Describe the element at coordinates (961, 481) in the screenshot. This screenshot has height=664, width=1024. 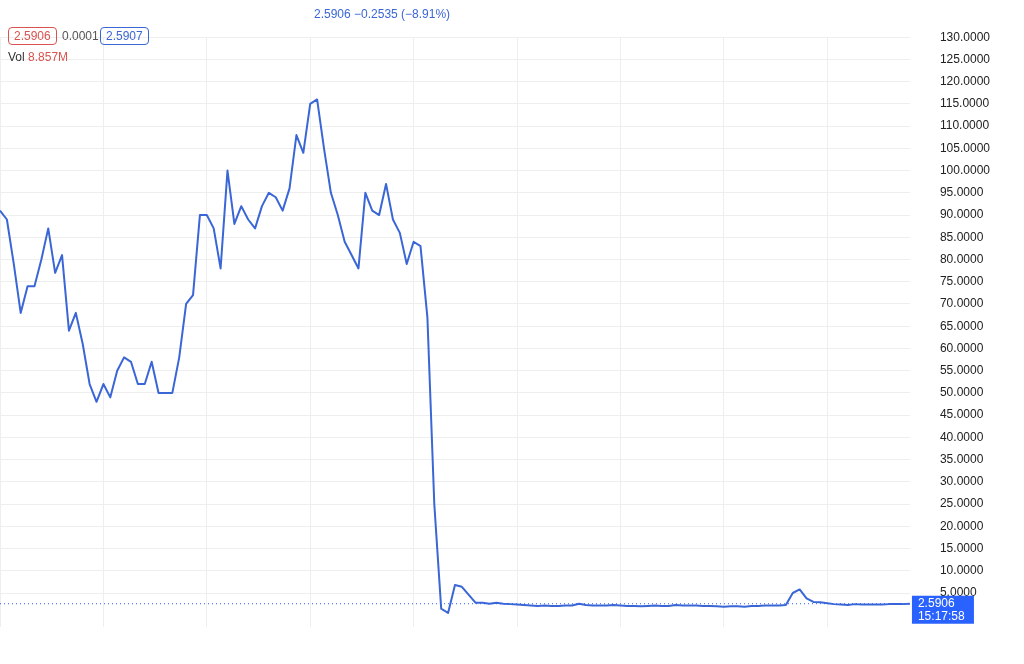
I see `y-tick-label: 30.0000` at that location.